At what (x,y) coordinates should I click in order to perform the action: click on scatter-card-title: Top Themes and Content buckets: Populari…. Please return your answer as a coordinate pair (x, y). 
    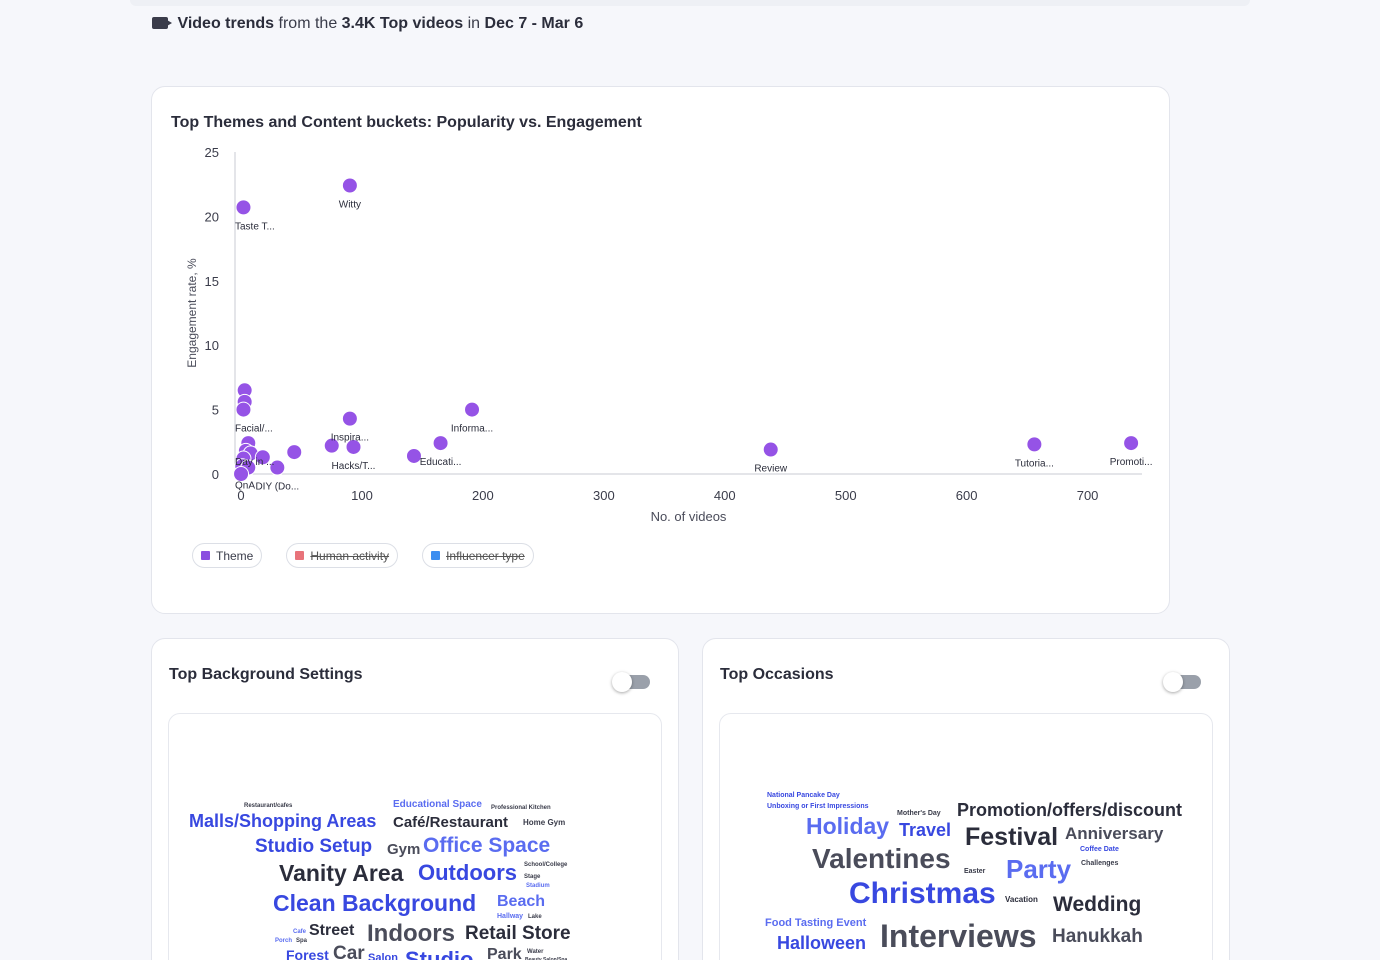
    Looking at the image, I should click on (406, 122).